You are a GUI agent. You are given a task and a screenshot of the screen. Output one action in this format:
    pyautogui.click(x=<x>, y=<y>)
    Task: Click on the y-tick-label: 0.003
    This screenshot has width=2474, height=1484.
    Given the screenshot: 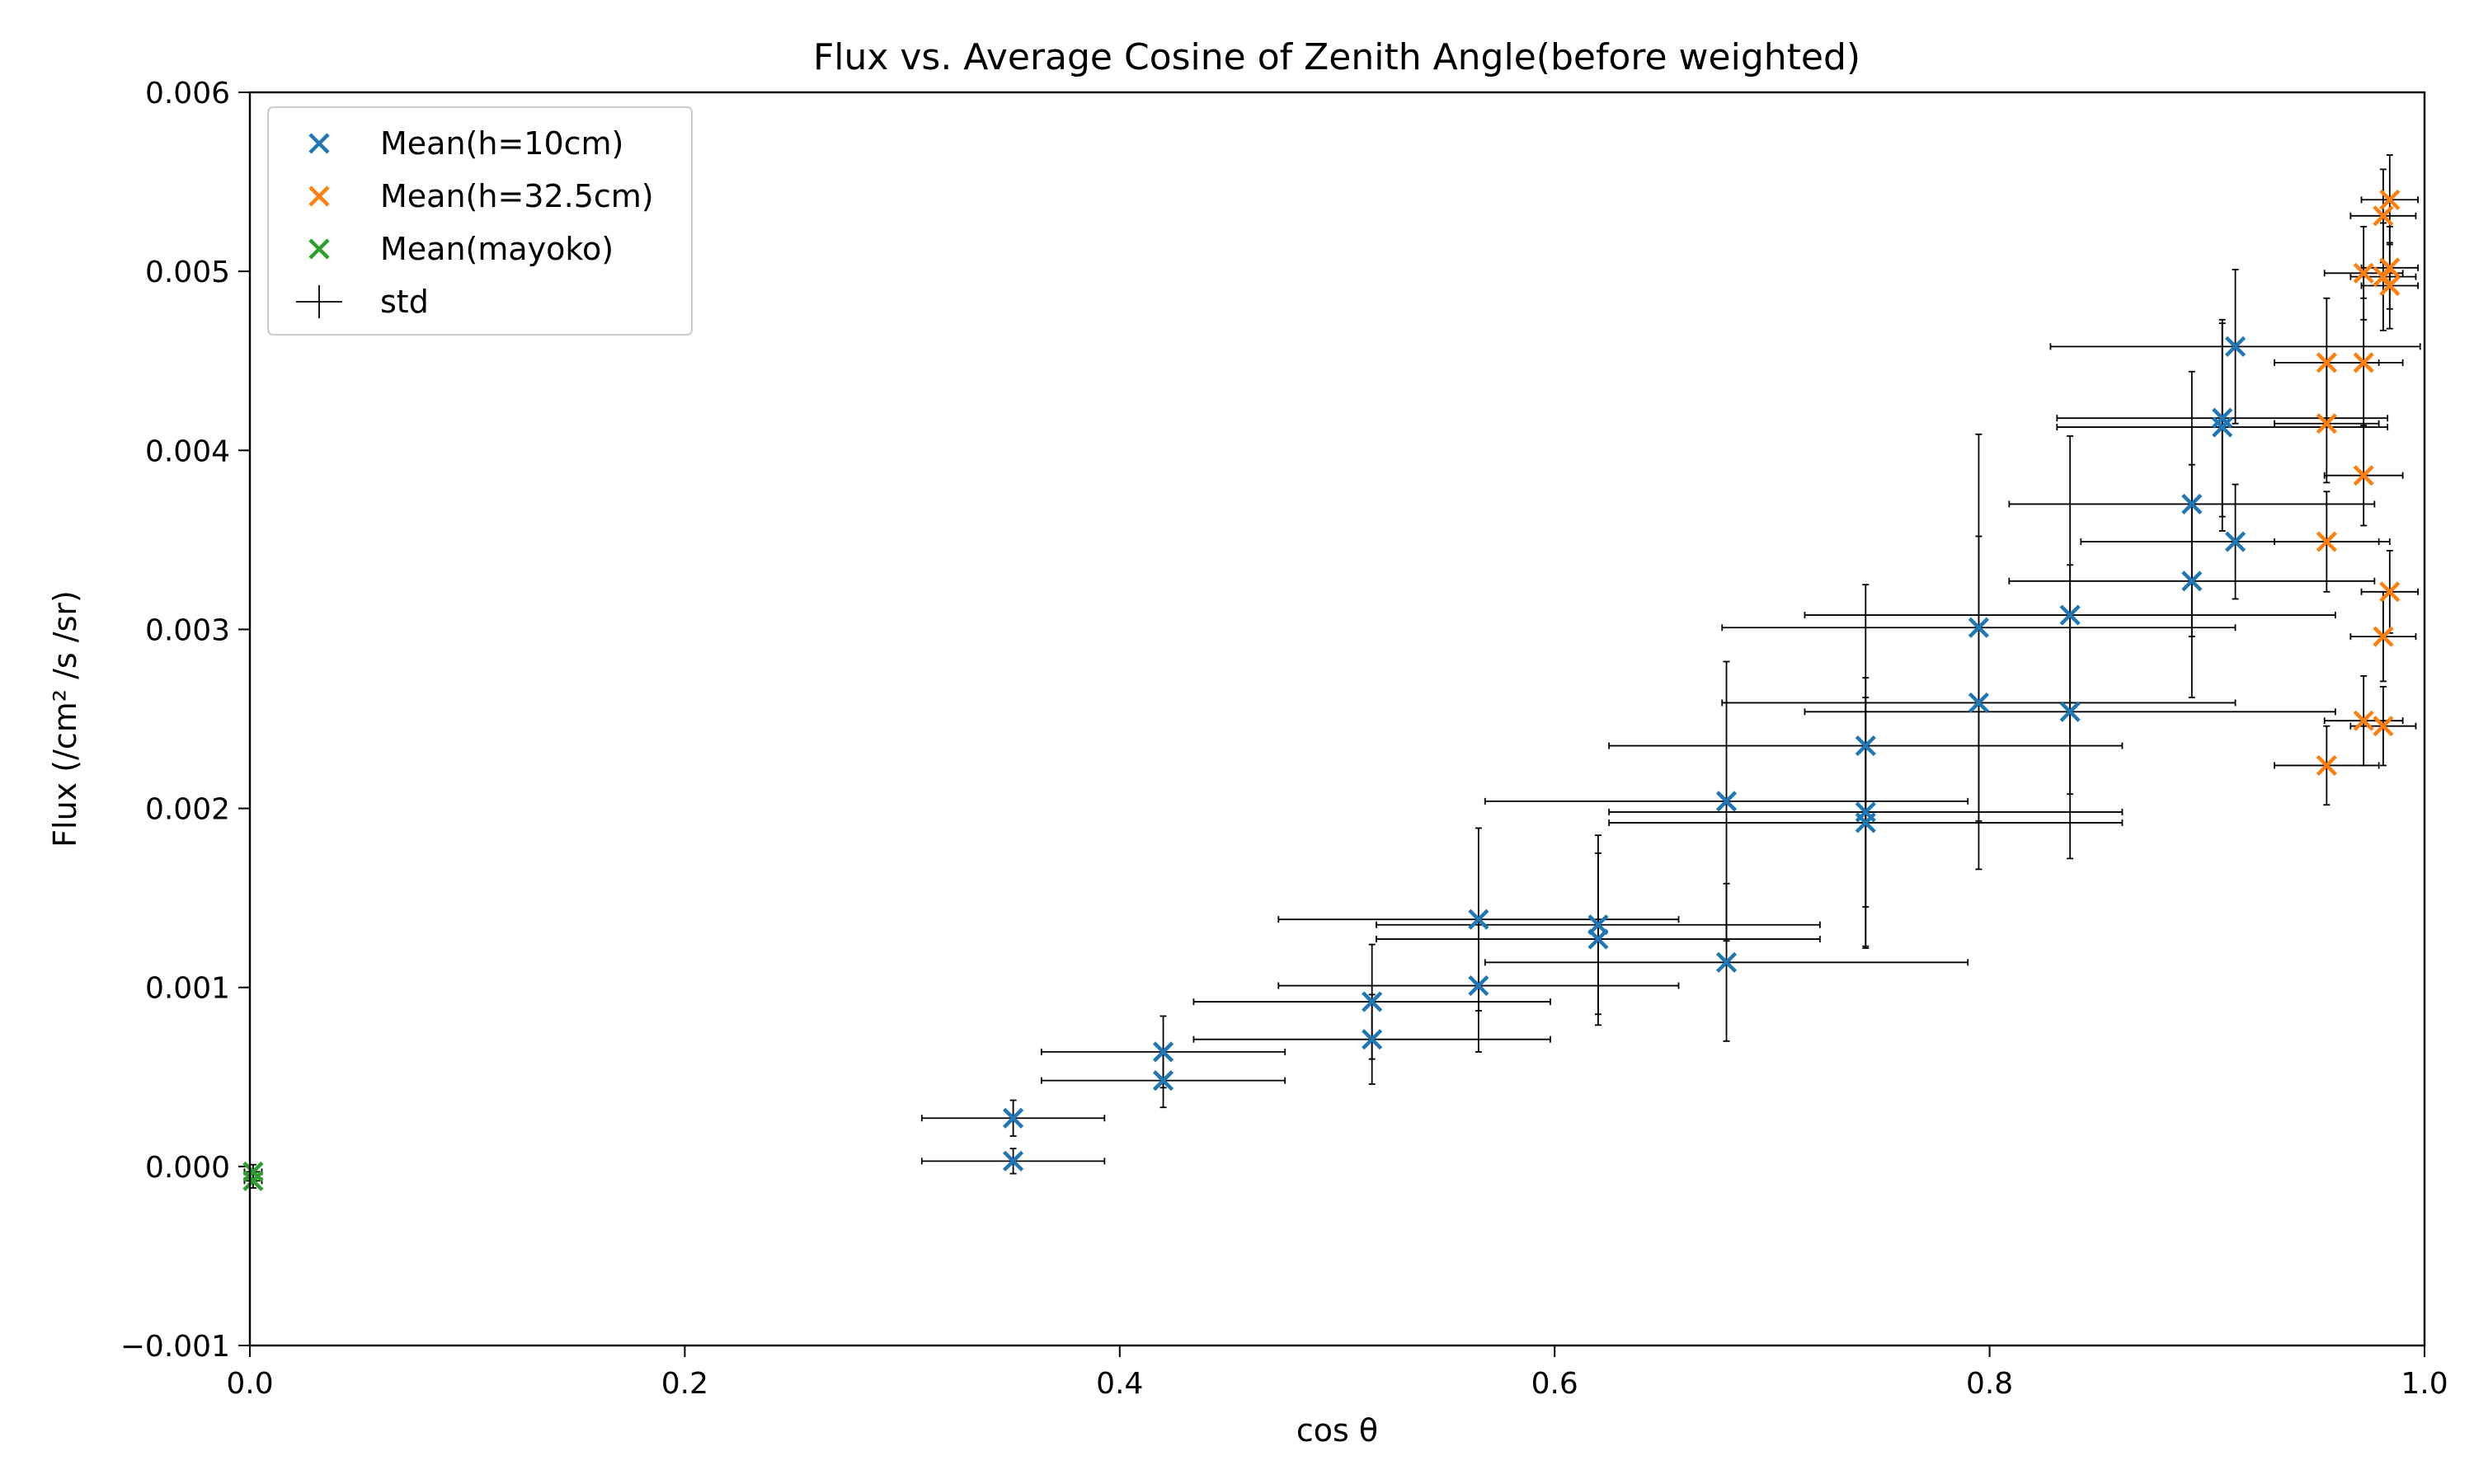 What is the action you would take?
    pyautogui.click(x=187, y=630)
    